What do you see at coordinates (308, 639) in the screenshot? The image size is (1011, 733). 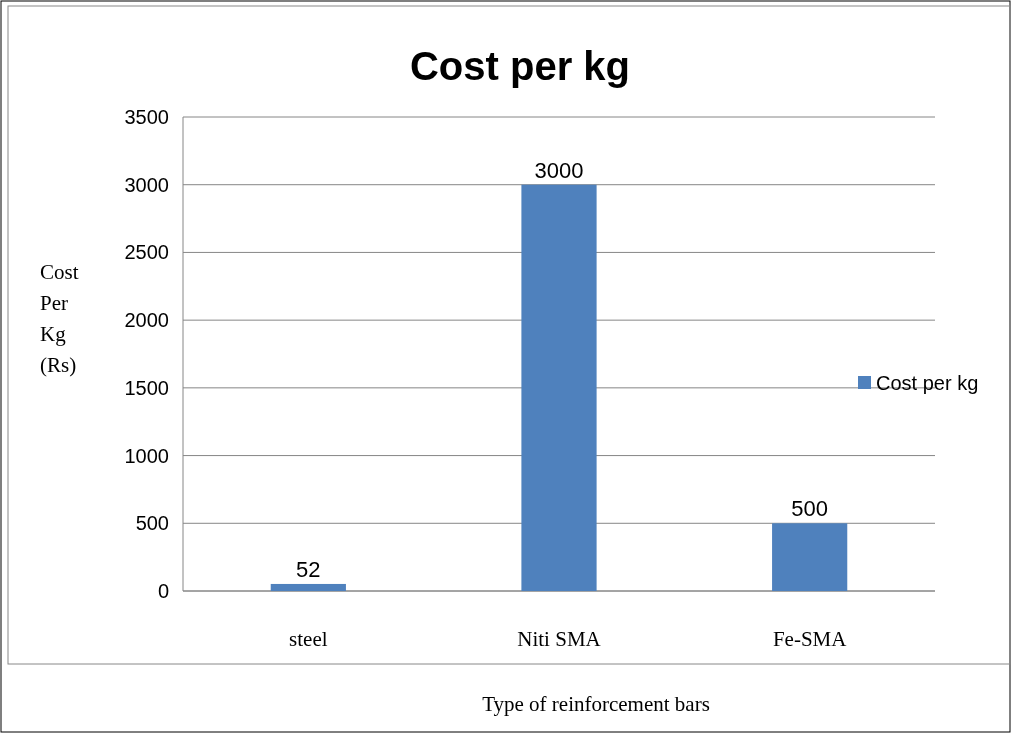 I see `x-tick-label: steel` at bounding box center [308, 639].